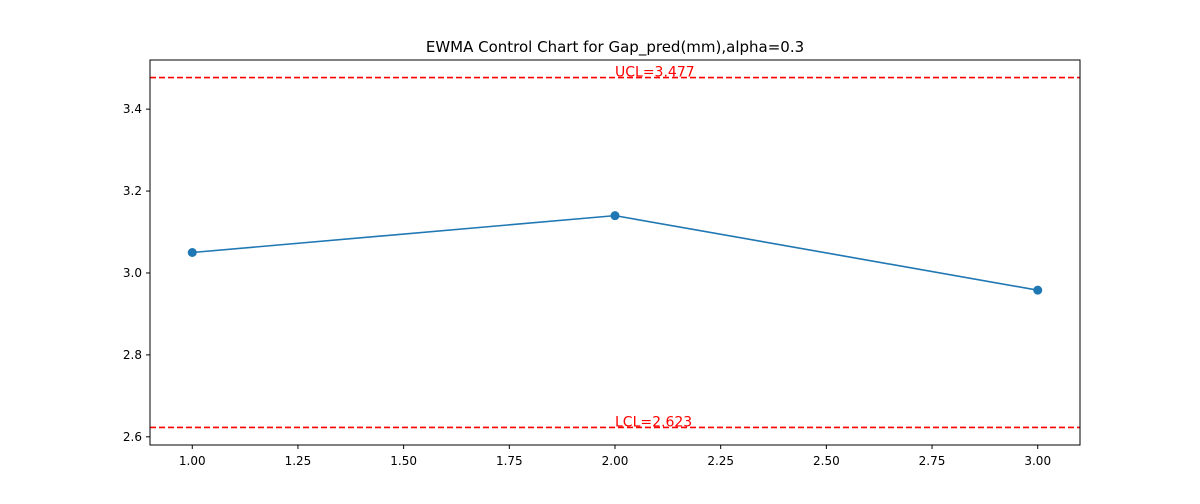 The image size is (1200, 504). Describe the element at coordinates (932, 461) in the screenshot. I see `x-tick-label: 2.75` at that location.